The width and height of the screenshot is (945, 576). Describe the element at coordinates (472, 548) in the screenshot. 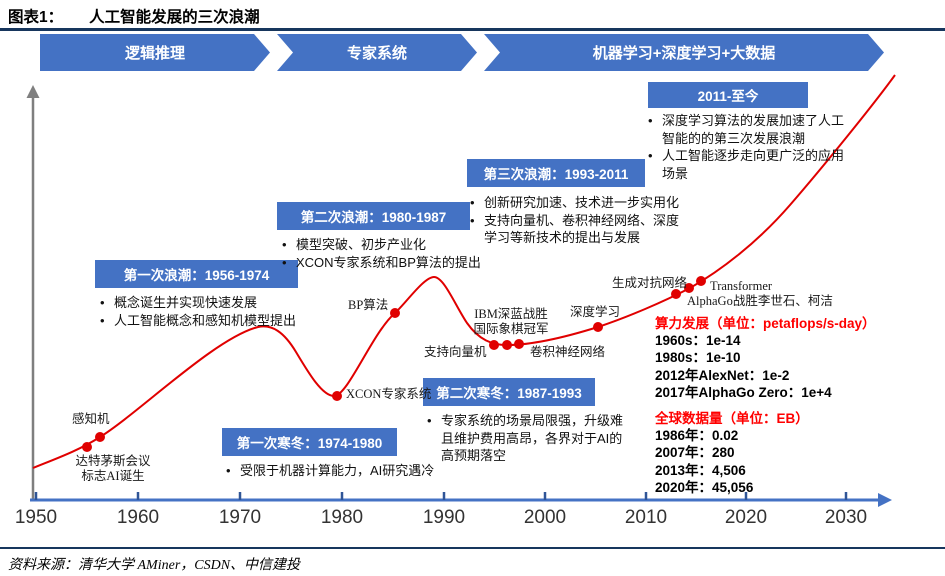

I see `footer-divider` at that location.